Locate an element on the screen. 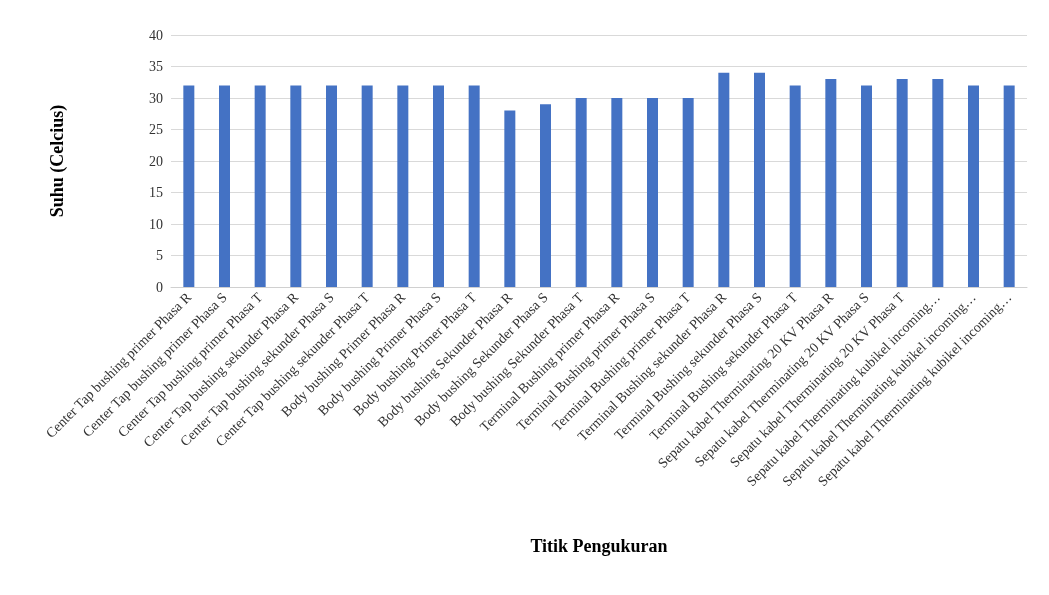 This screenshot has height=595, width=1049. y-tick-label: 35 is located at coordinates (156, 66).